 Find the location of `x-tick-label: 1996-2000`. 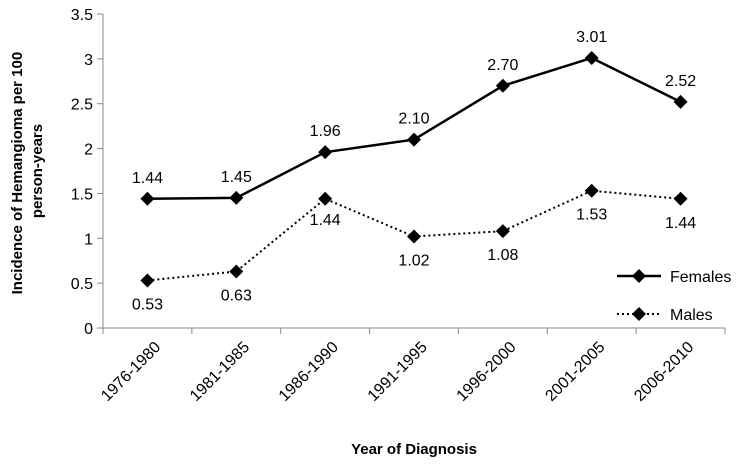

x-tick-label: 1996-2000 is located at coordinates (487, 372).